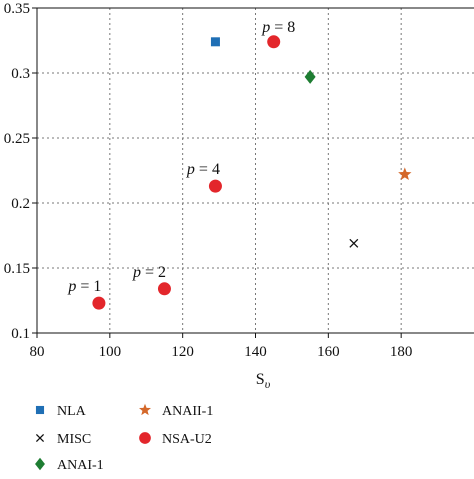 Image resolution: width=474 pixels, height=479 pixels. I want to click on x-tick-label: 140, so click(255, 352).